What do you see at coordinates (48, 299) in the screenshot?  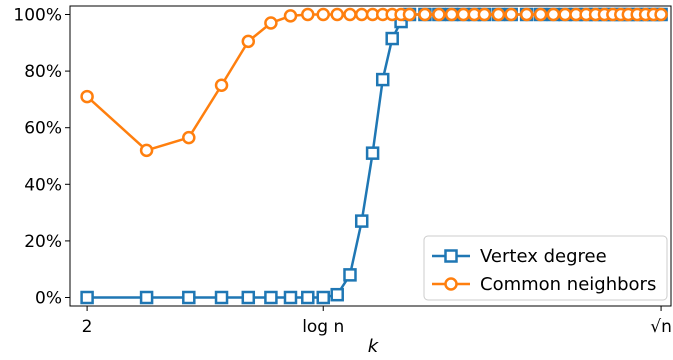 I see `y-tick-label: 0%` at bounding box center [48, 299].